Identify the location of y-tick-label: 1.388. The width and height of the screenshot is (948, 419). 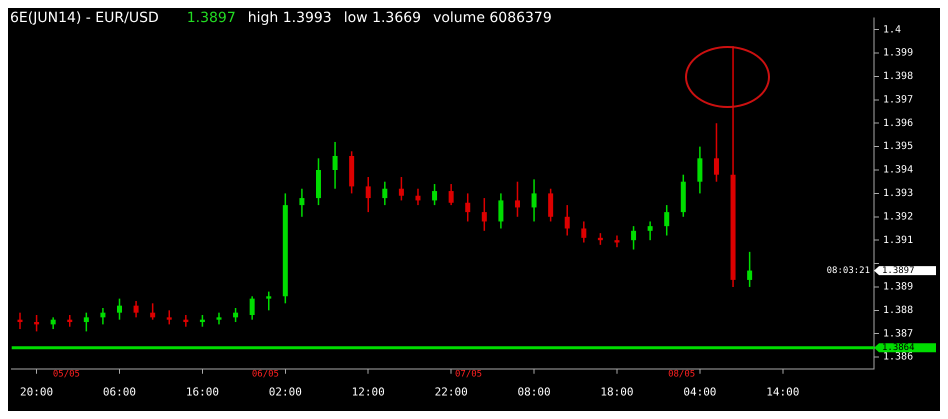
(898, 310).